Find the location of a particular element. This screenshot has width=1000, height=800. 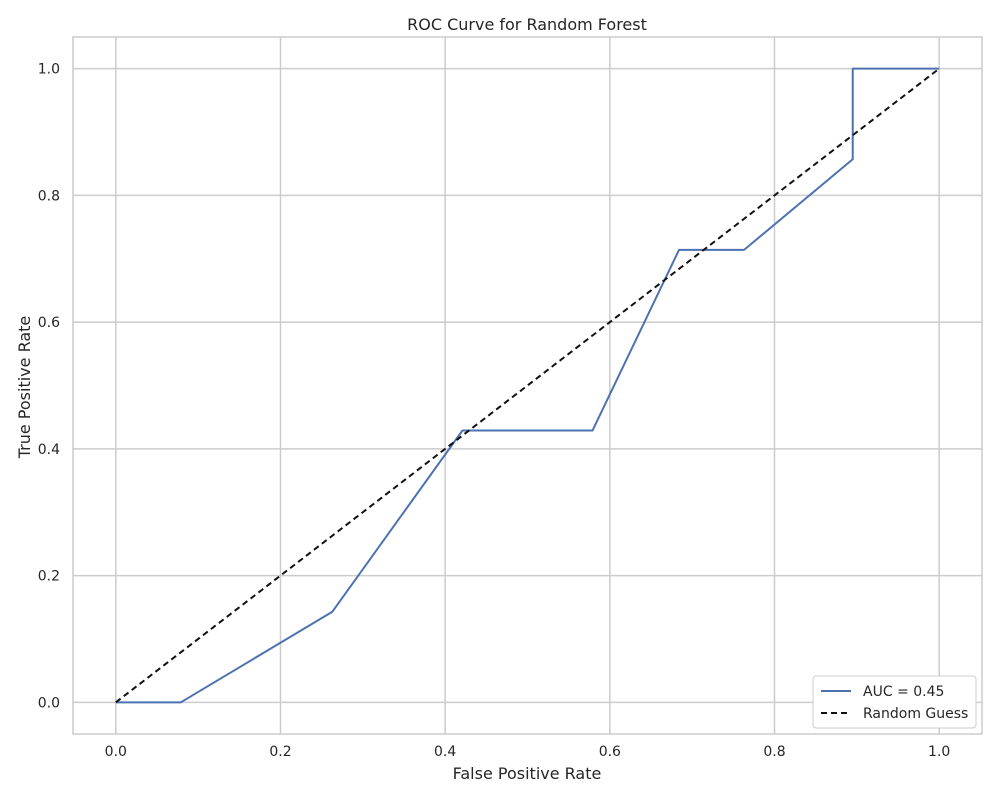

chart-title: ROC Curve for Random Forest is located at coordinates (527, 24).